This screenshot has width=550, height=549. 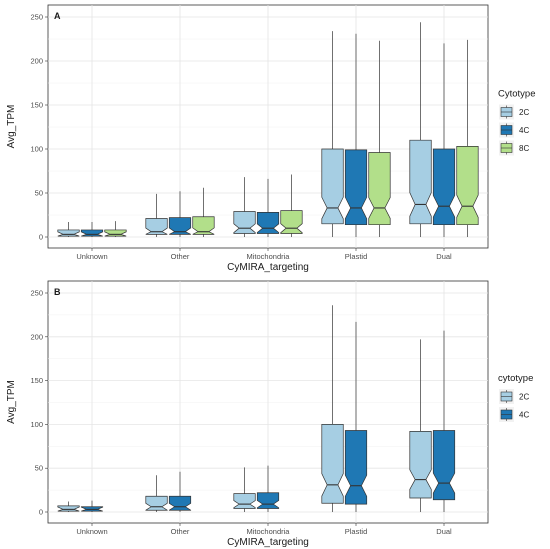 What do you see at coordinates (57, 292) in the screenshot?
I see `panel-label: B` at bounding box center [57, 292].